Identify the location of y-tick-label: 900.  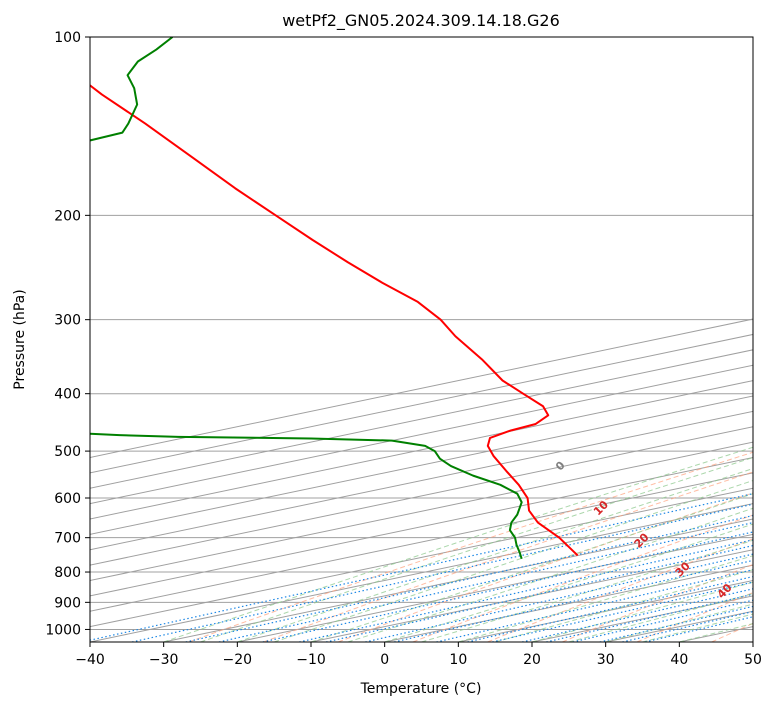
(67, 603).